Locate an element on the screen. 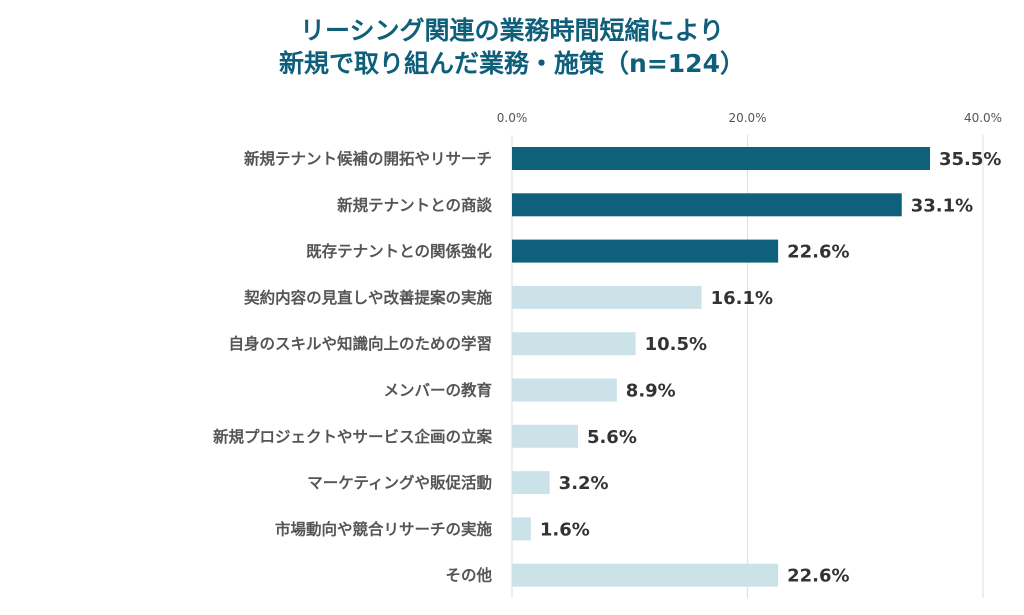  category-label: 新規テナントとの商談 is located at coordinates (414, 204).